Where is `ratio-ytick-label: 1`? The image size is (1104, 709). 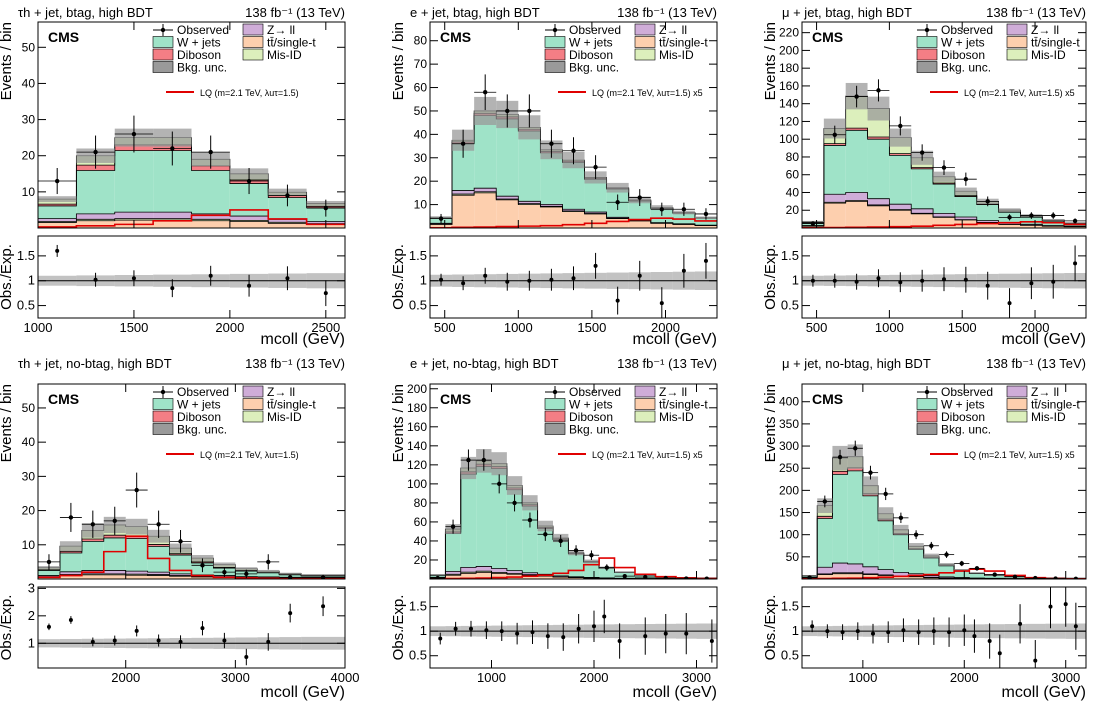
ratio-ytick-label: 1 is located at coordinates (31, 642).